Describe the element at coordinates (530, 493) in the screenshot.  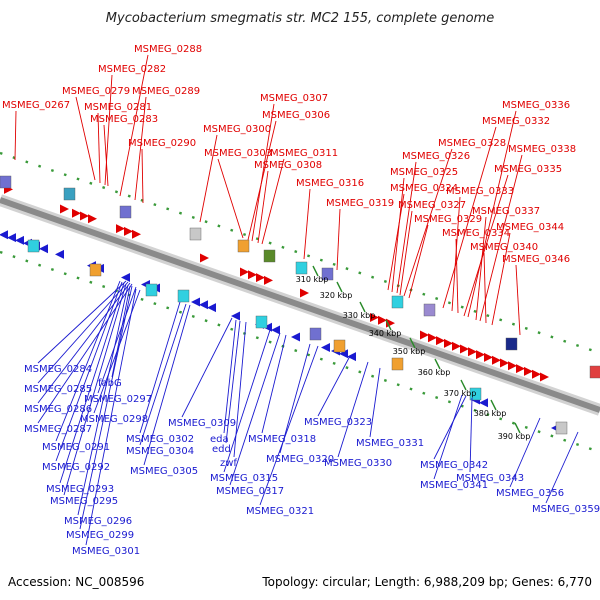
I see `gene-label: MSMEG_0356` at that location.